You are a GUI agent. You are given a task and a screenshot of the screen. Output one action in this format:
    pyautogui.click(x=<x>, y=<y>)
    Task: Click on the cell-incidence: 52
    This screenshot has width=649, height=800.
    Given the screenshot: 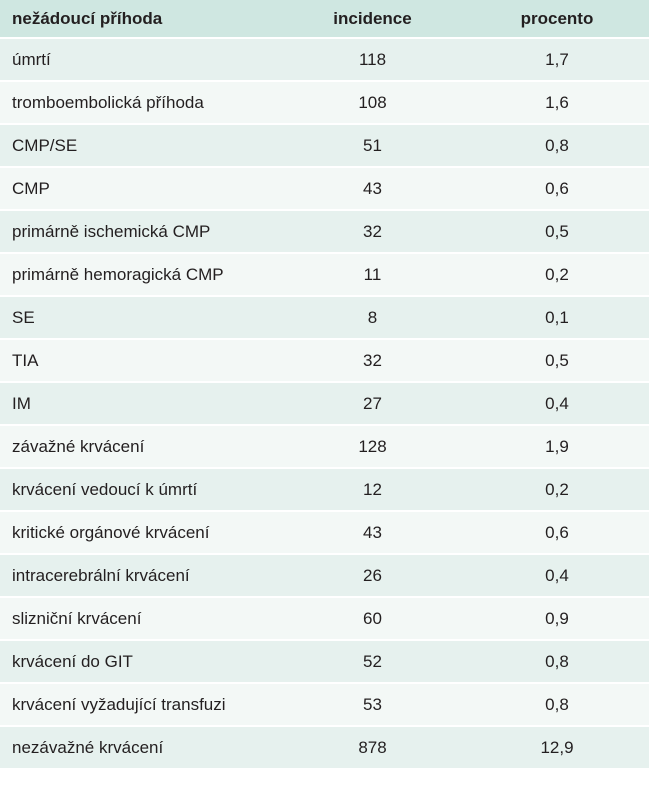 What is the action you would take?
    pyautogui.click(x=372, y=661)
    